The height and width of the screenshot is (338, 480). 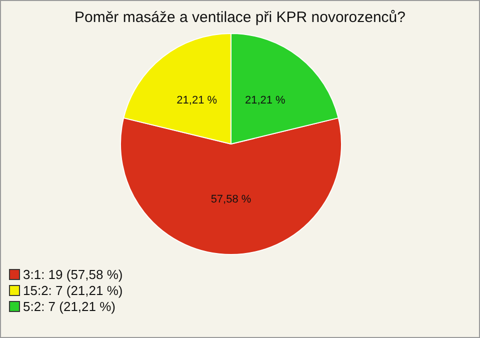 What do you see at coordinates (240, 17) in the screenshot?
I see `chart-title: Poměr masáže a ventilace při KPR novorozenců?` at bounding box center [240, 17].